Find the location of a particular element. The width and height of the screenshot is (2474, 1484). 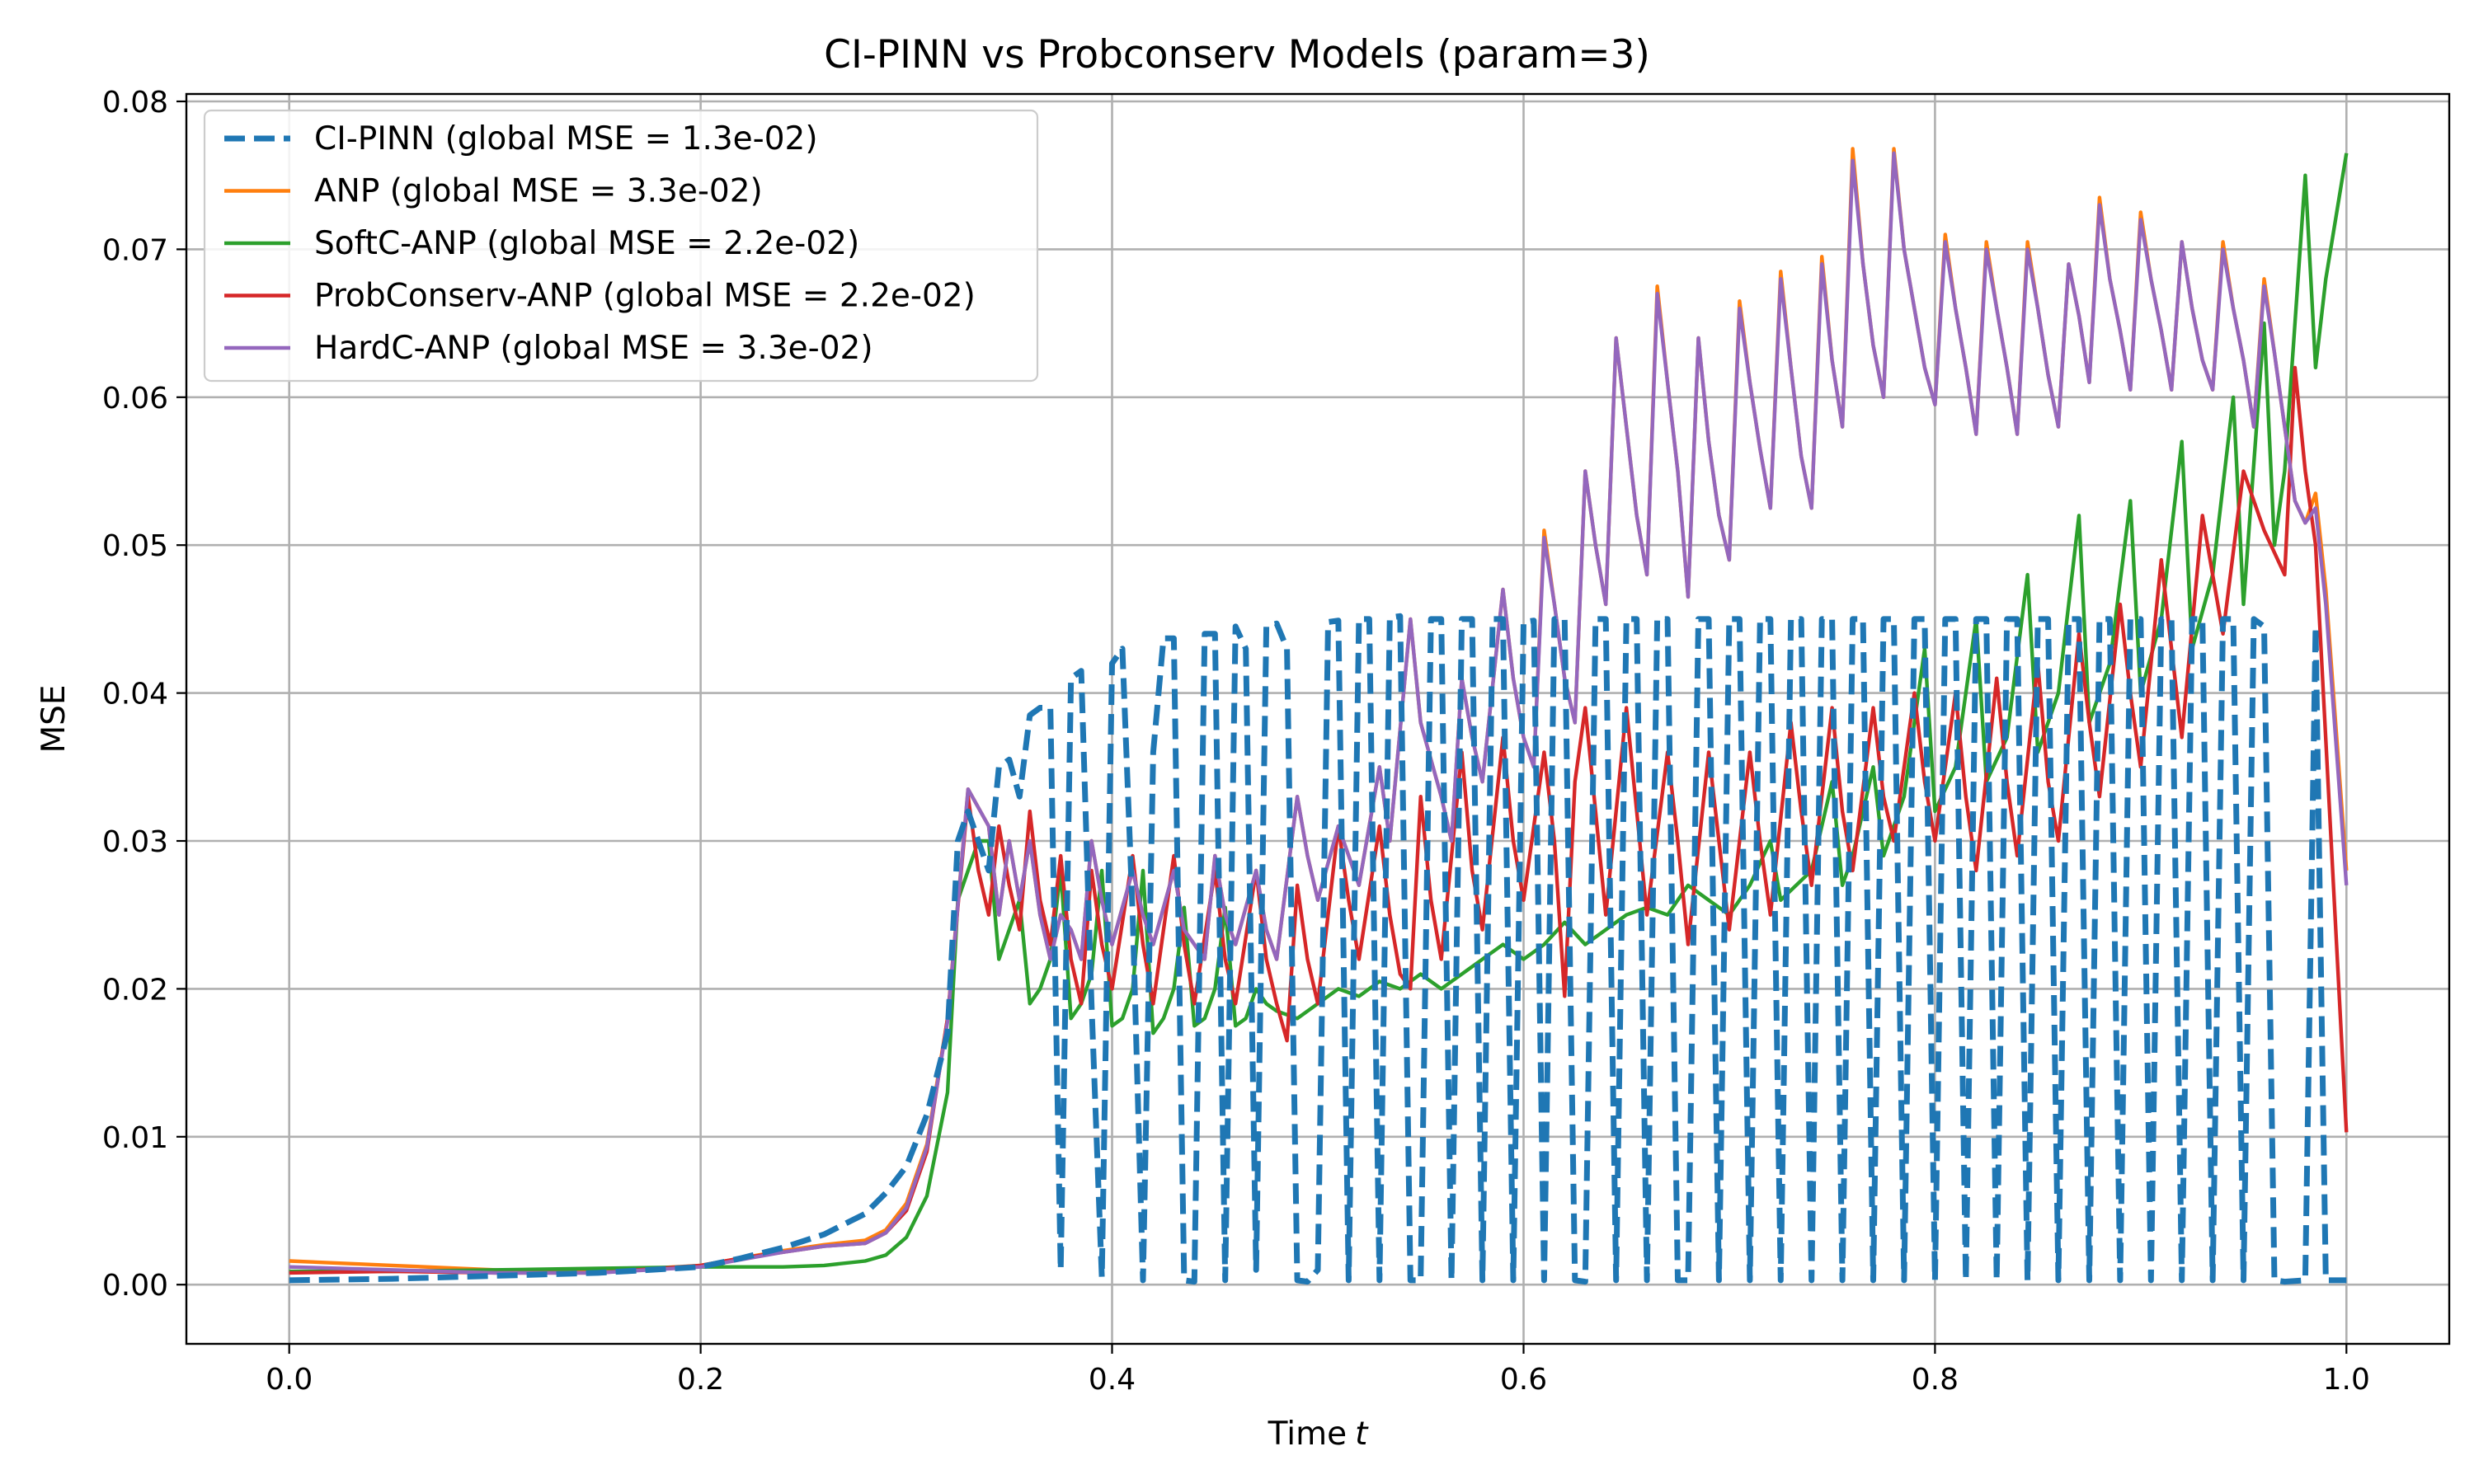

y-tick-label: 0.06 is located at coordinates (135, 399).